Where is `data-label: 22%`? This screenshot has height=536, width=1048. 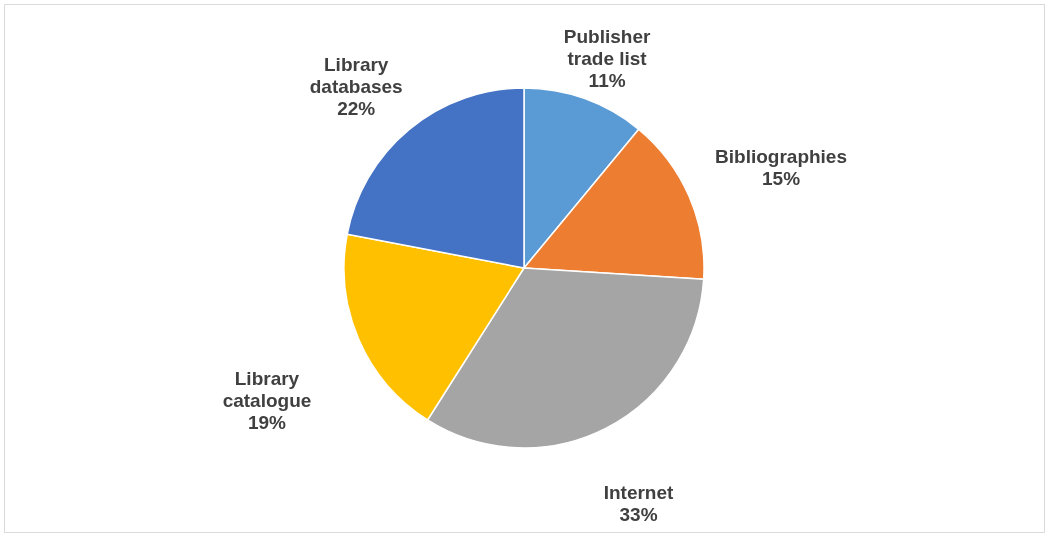 data-label: 22% is located at coordinates (356, 109).